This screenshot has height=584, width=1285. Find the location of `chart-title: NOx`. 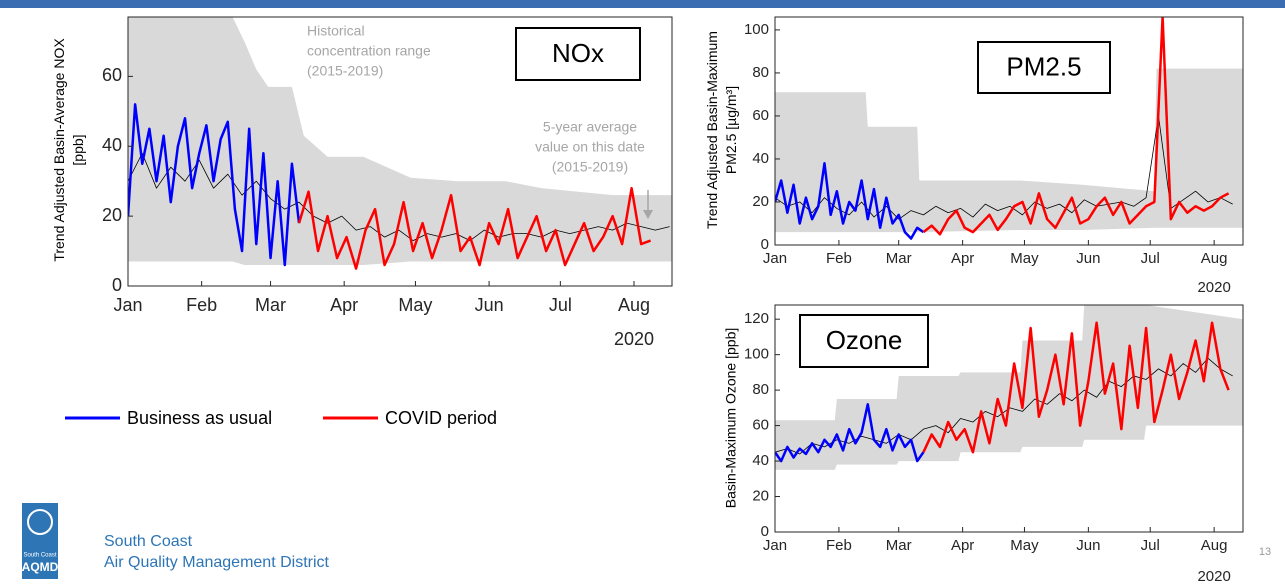

chart-title: NOx is located at coordinates (578, 53).